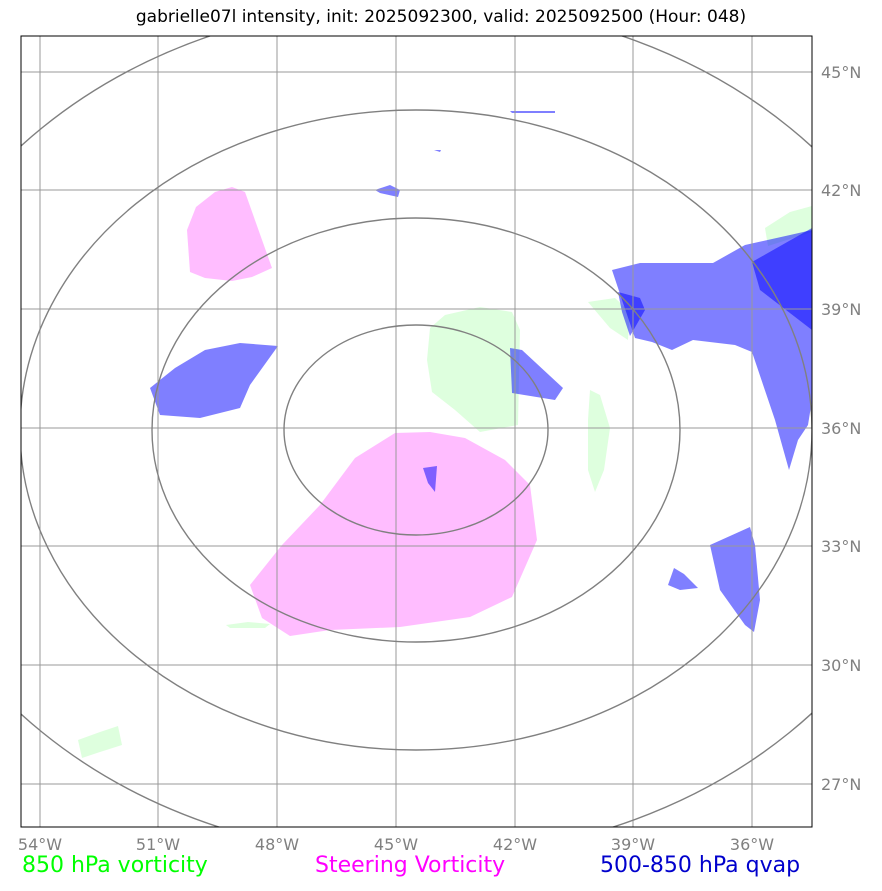 This screenshot has height=891, width=882. I want to click on lon-label: 51°W, so click(158, 844).